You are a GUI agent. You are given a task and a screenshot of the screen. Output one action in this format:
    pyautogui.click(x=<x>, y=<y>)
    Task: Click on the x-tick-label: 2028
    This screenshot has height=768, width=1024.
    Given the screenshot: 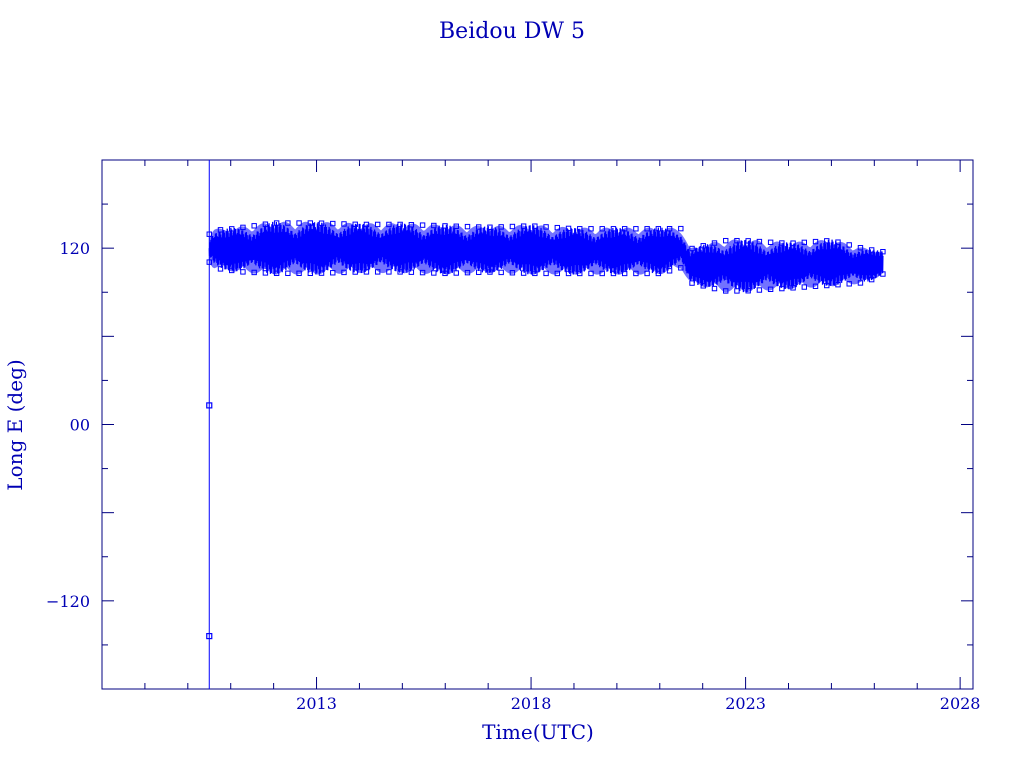 What is the action you would take?
    pyautogui.click(x=960, y=703)
    